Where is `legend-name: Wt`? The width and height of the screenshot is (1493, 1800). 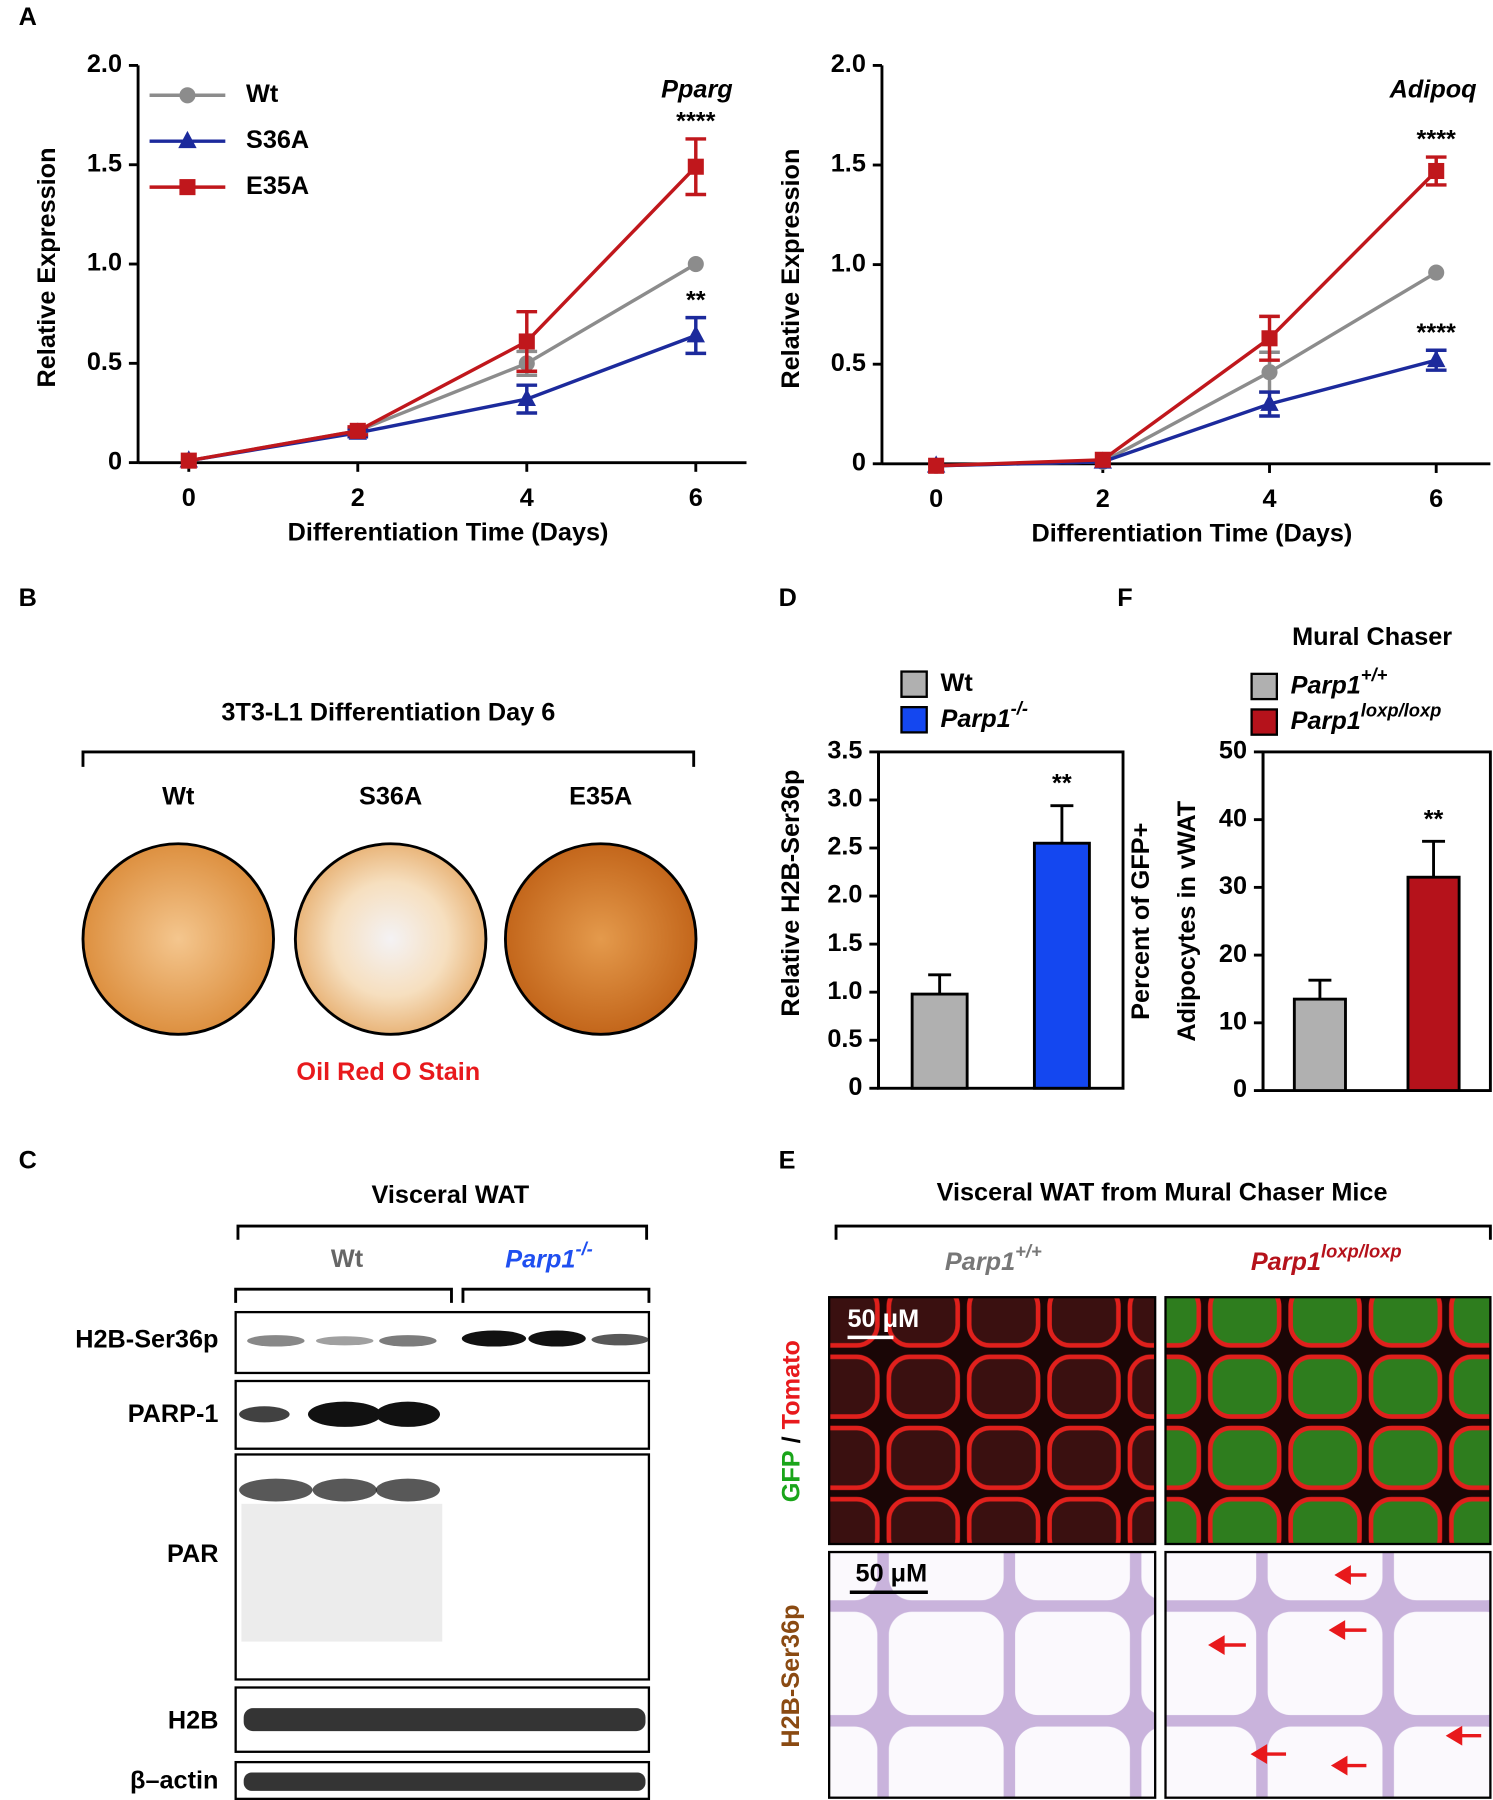
legend-name: Wt is located at coordinates (957, 683).